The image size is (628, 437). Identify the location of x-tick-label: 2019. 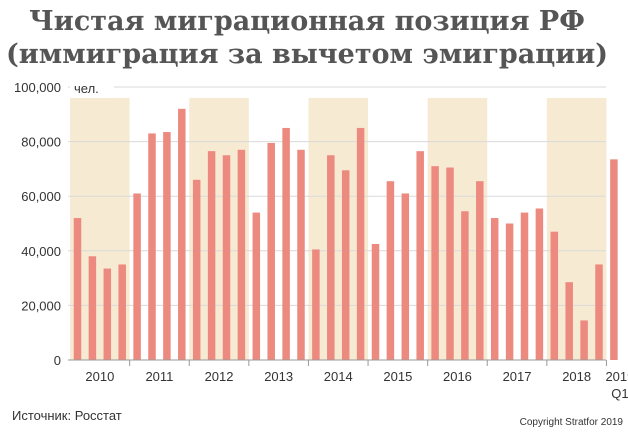
(616, 376).